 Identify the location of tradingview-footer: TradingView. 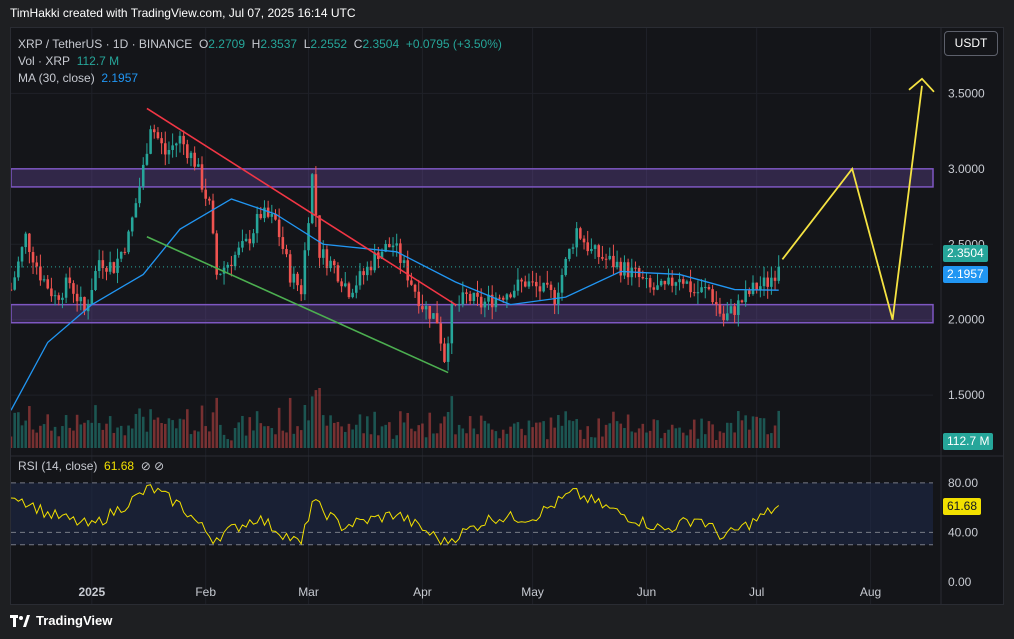
(61, 620).